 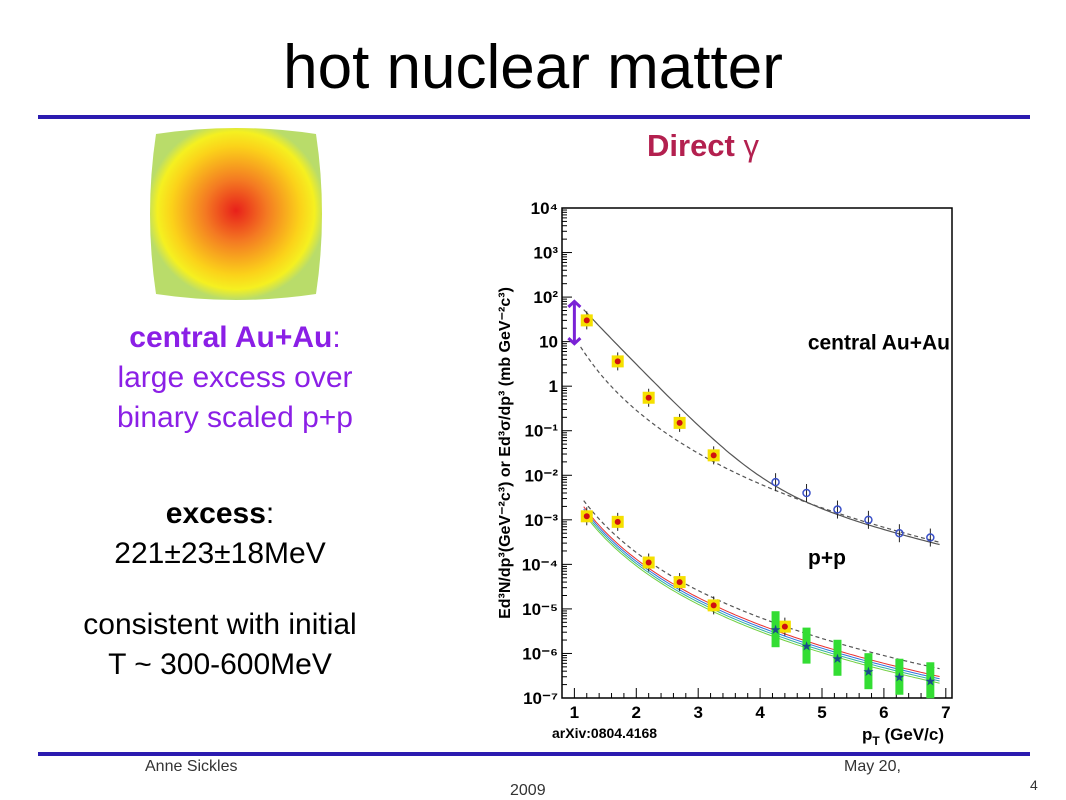 I want to click on y-tick-label: 10⁻⁵, so click(x=540, y=609).